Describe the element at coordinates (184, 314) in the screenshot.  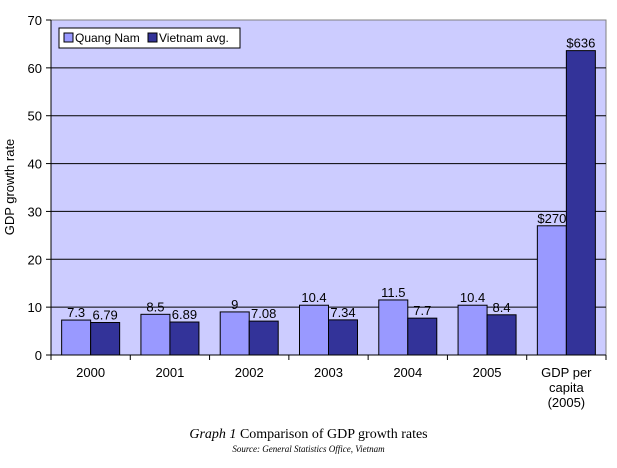
I see `data-label: 6.89` at that location.